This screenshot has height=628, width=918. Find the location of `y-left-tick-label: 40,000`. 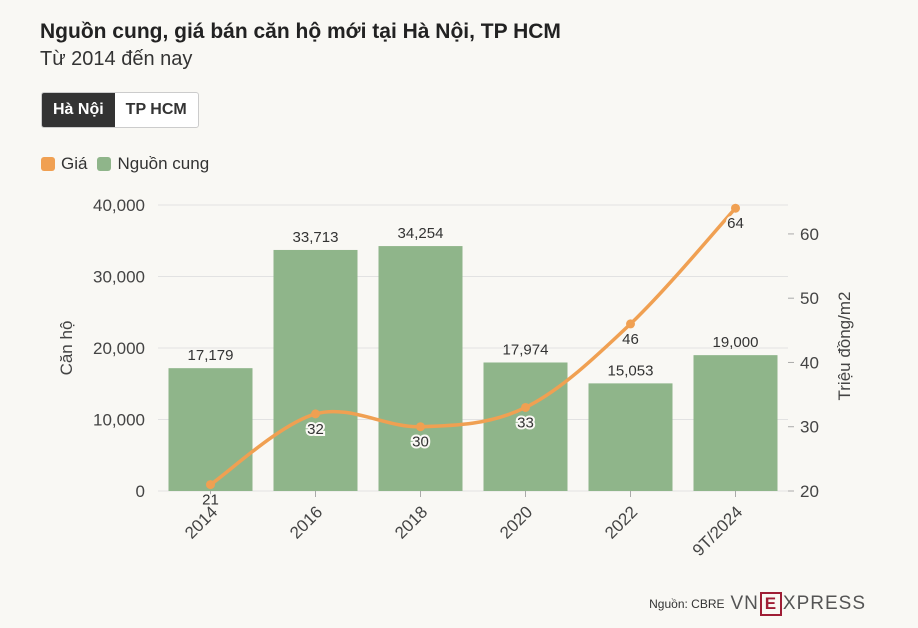

y-left-tick-label: 40,000 is located at coordinates (119, 205).